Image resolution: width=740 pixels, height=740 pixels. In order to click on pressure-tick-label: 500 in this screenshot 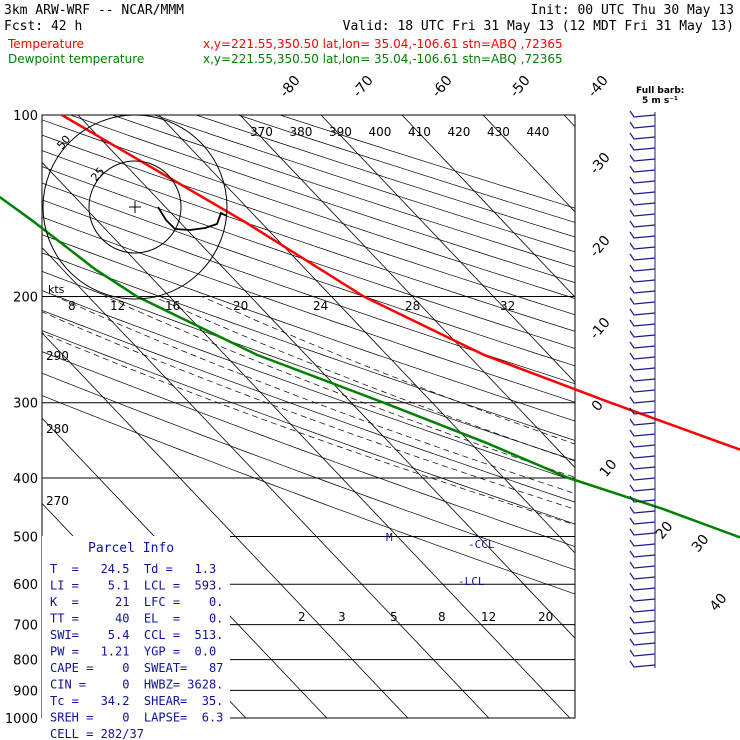, I will do `click(25, 537)`.